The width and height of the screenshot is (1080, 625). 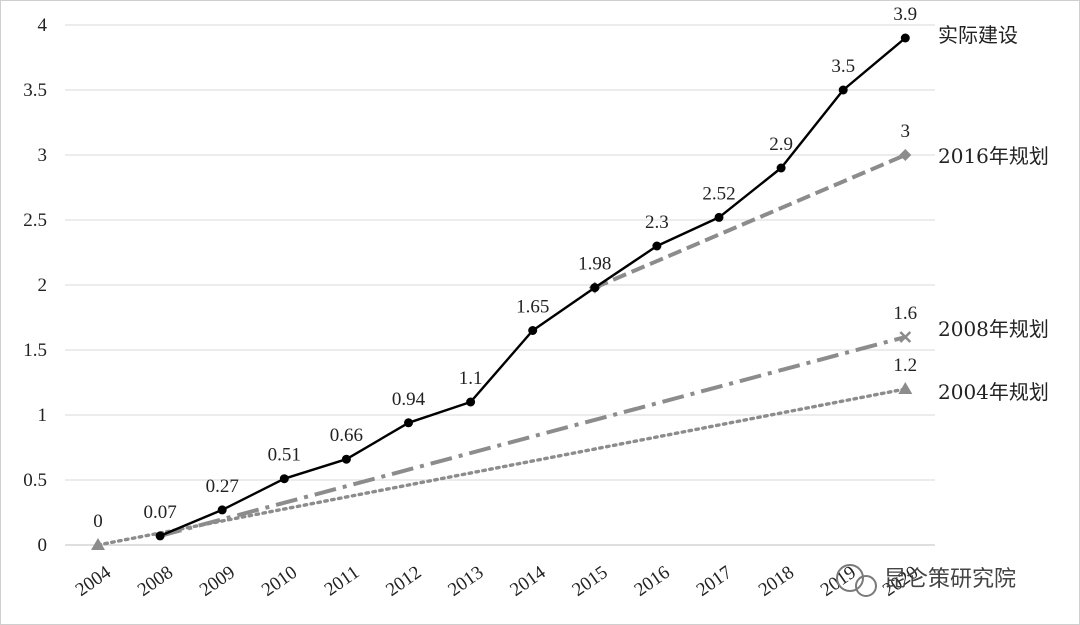 I want to click on x-tick-label: 2008, so click(x=155, y=581).